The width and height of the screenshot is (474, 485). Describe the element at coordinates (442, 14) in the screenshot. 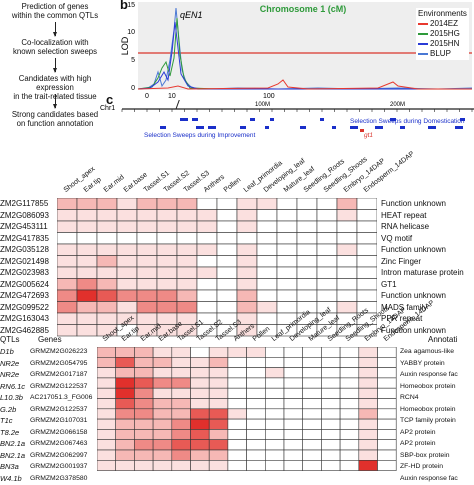

I see `legend-title: Environments` at that location.